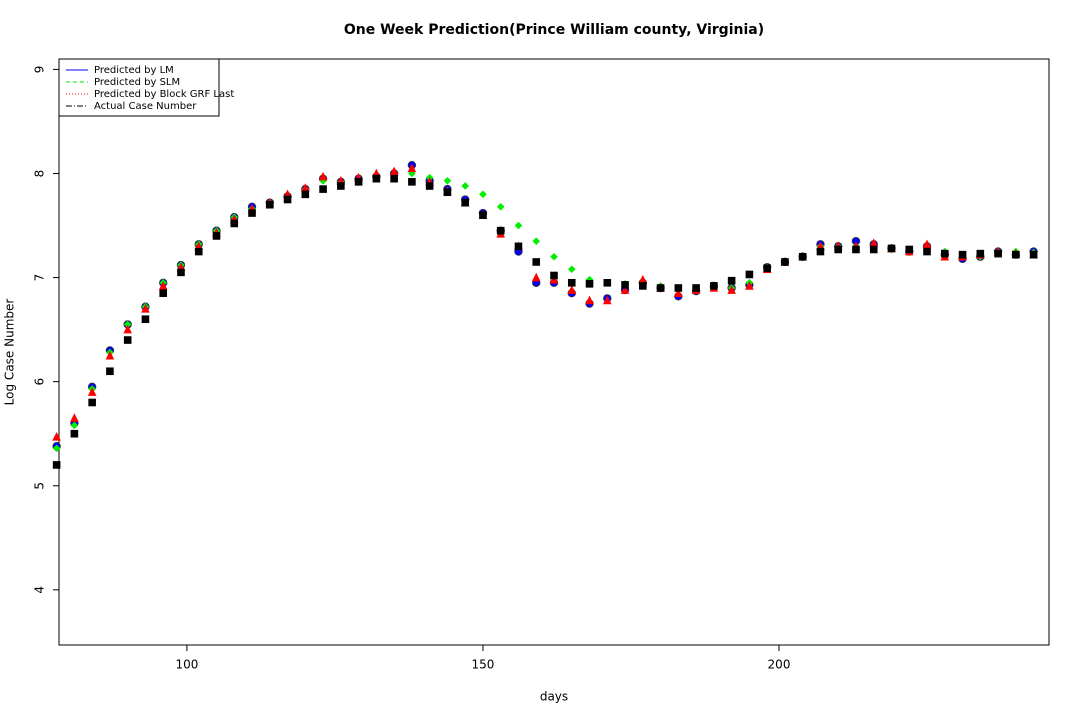  Describe the element at coordinates (40, 278) in the screenshot. I see `y-tick-label: 7` at that location.